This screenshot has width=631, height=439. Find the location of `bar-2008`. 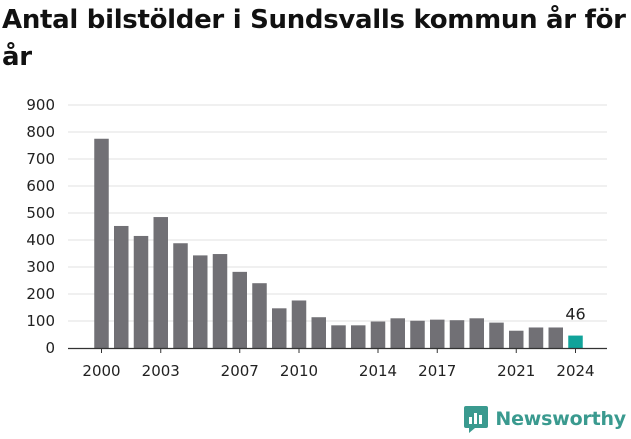

bar-2008 is located at coordinates (259, 315).